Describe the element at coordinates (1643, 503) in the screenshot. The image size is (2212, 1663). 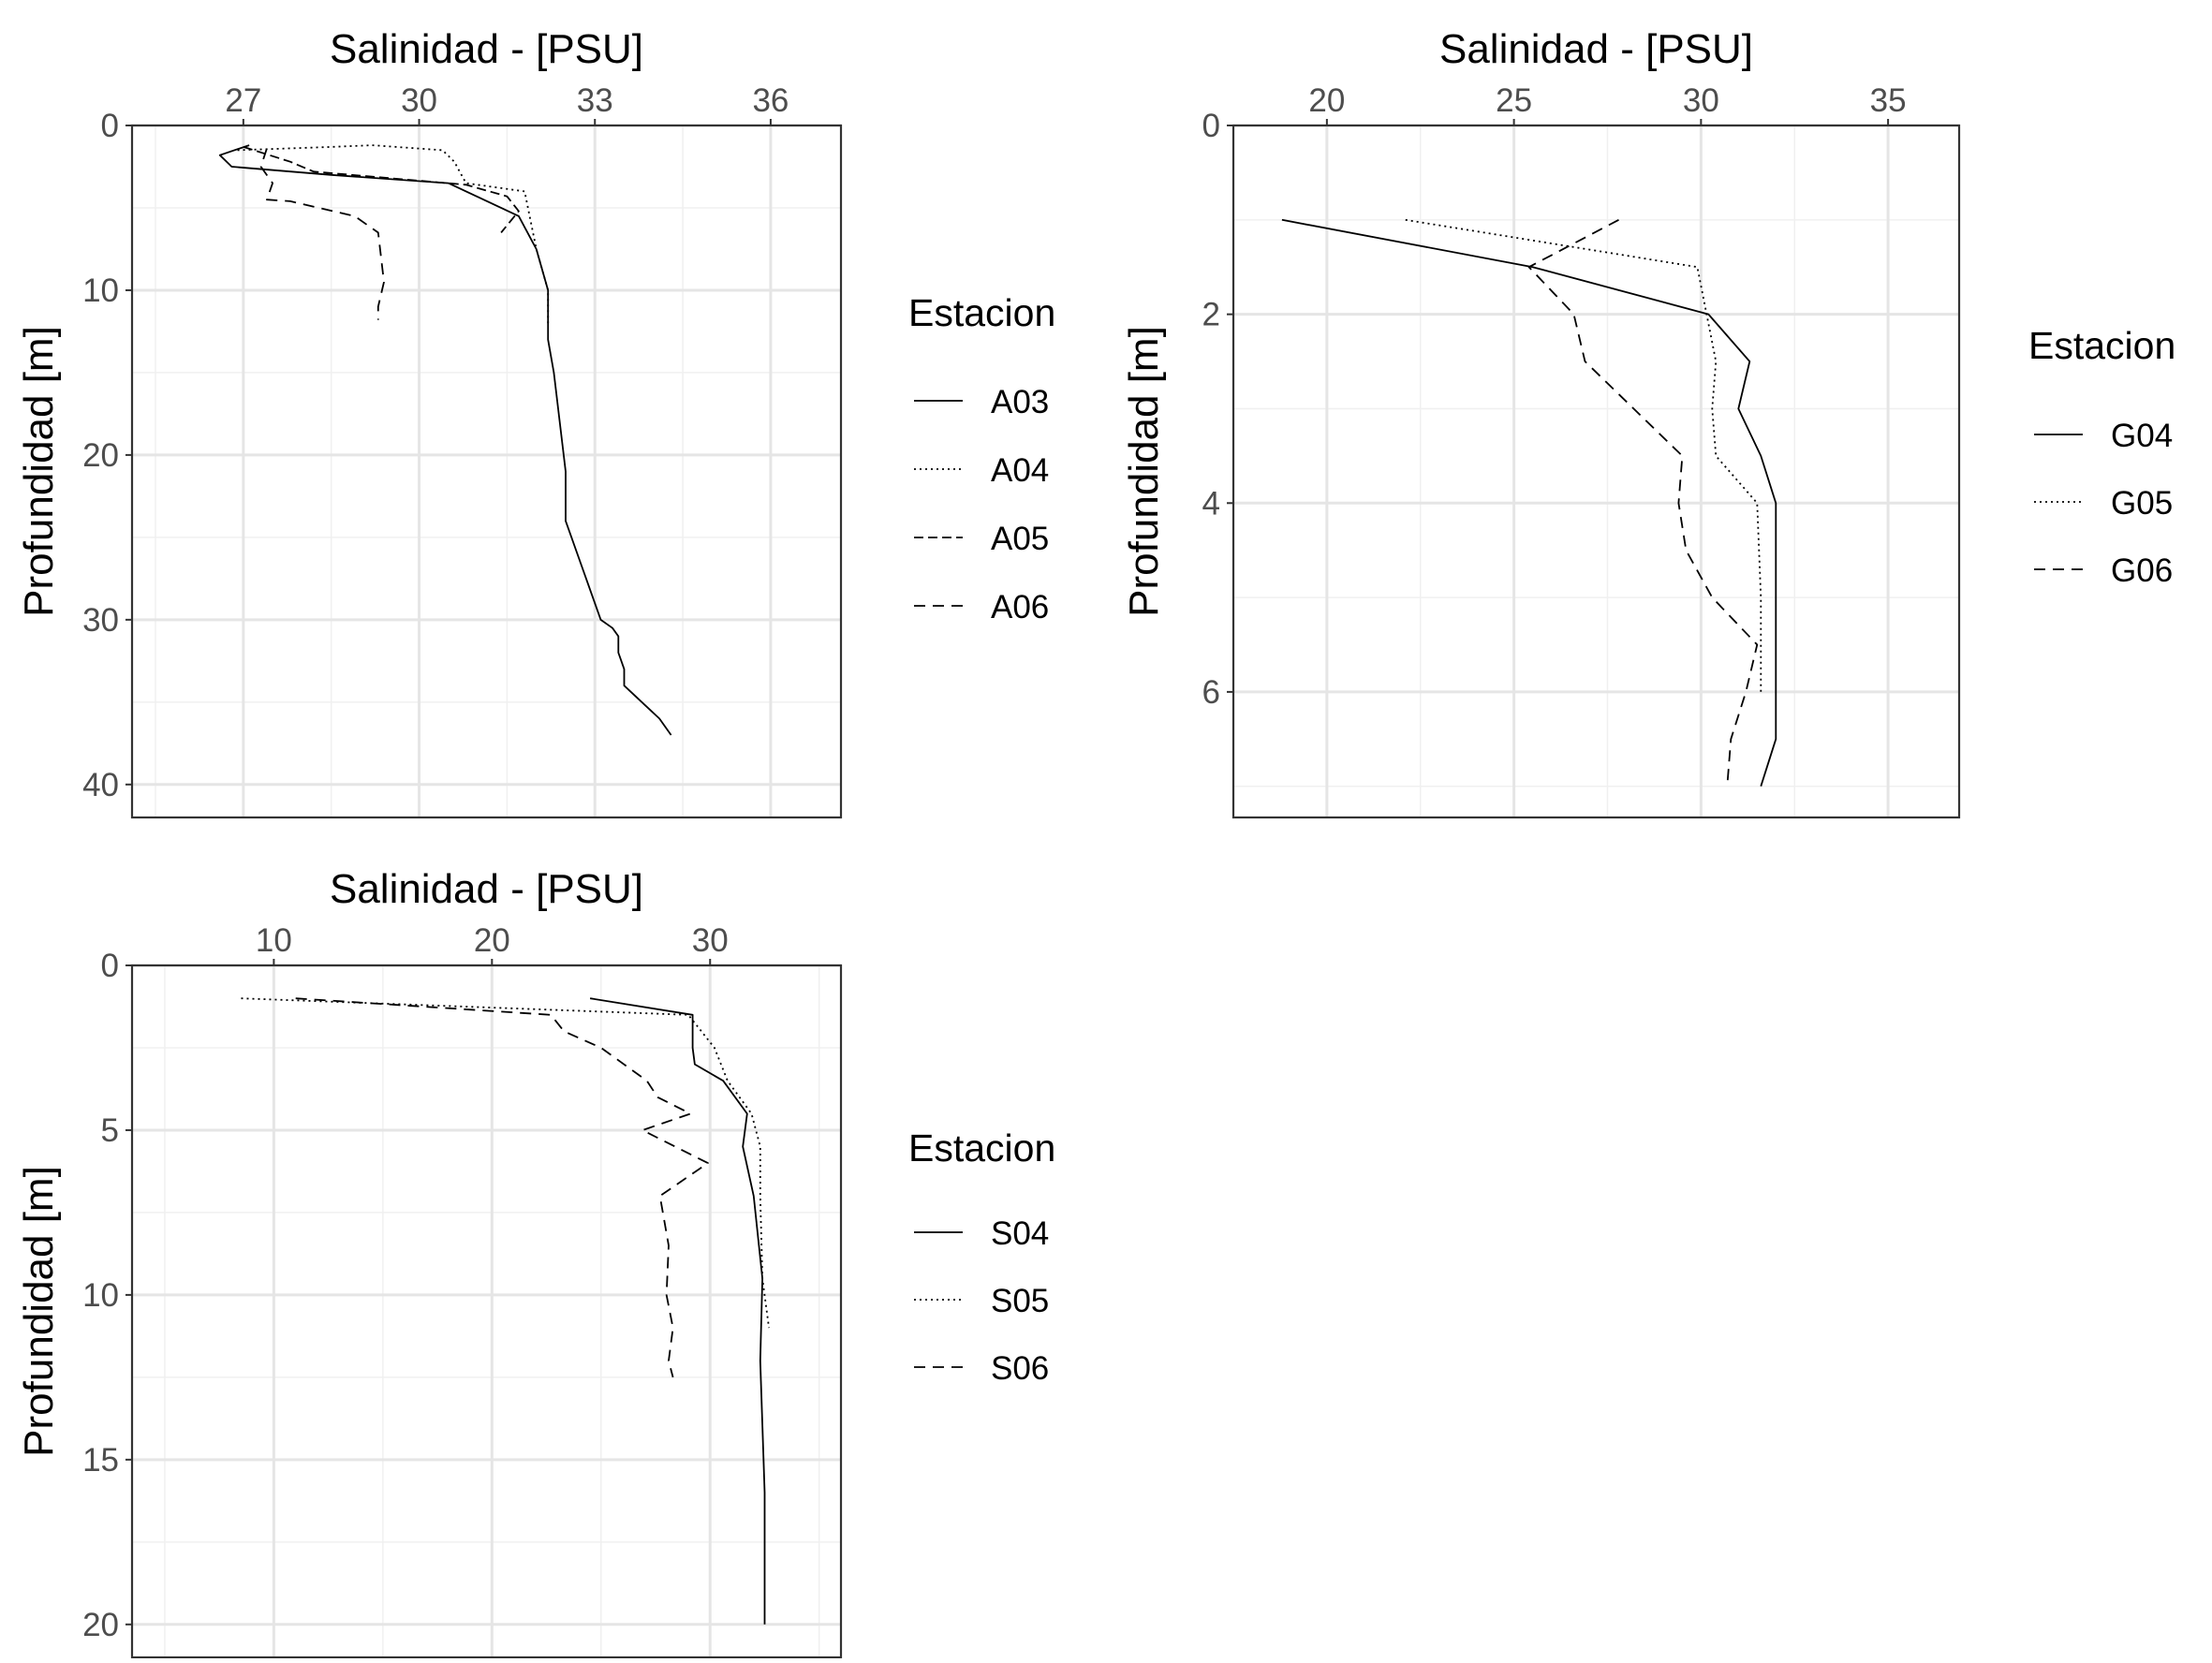
I see `series-line-g06` at that location.